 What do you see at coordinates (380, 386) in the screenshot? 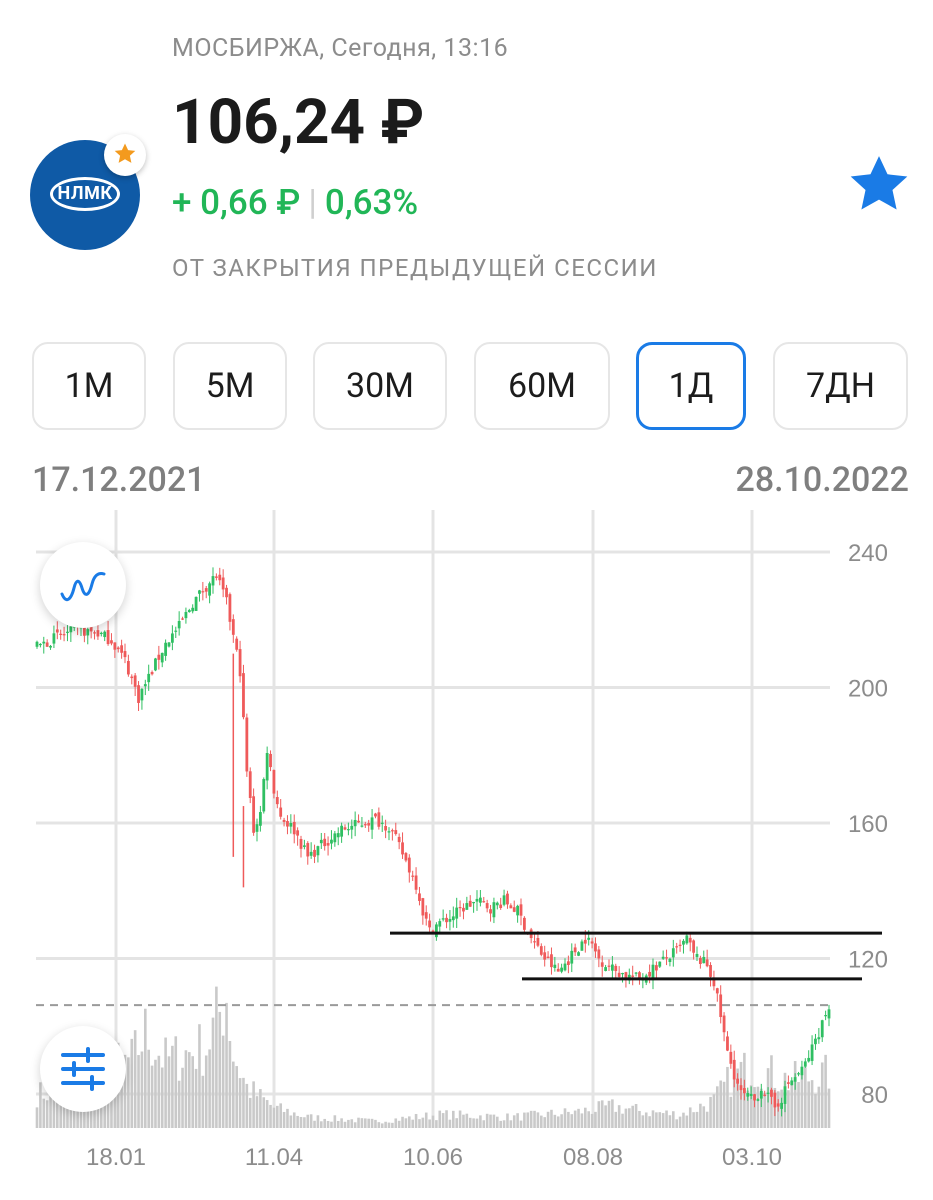
I see `period-button-30m: 30М` at bounding box center [380, 386].